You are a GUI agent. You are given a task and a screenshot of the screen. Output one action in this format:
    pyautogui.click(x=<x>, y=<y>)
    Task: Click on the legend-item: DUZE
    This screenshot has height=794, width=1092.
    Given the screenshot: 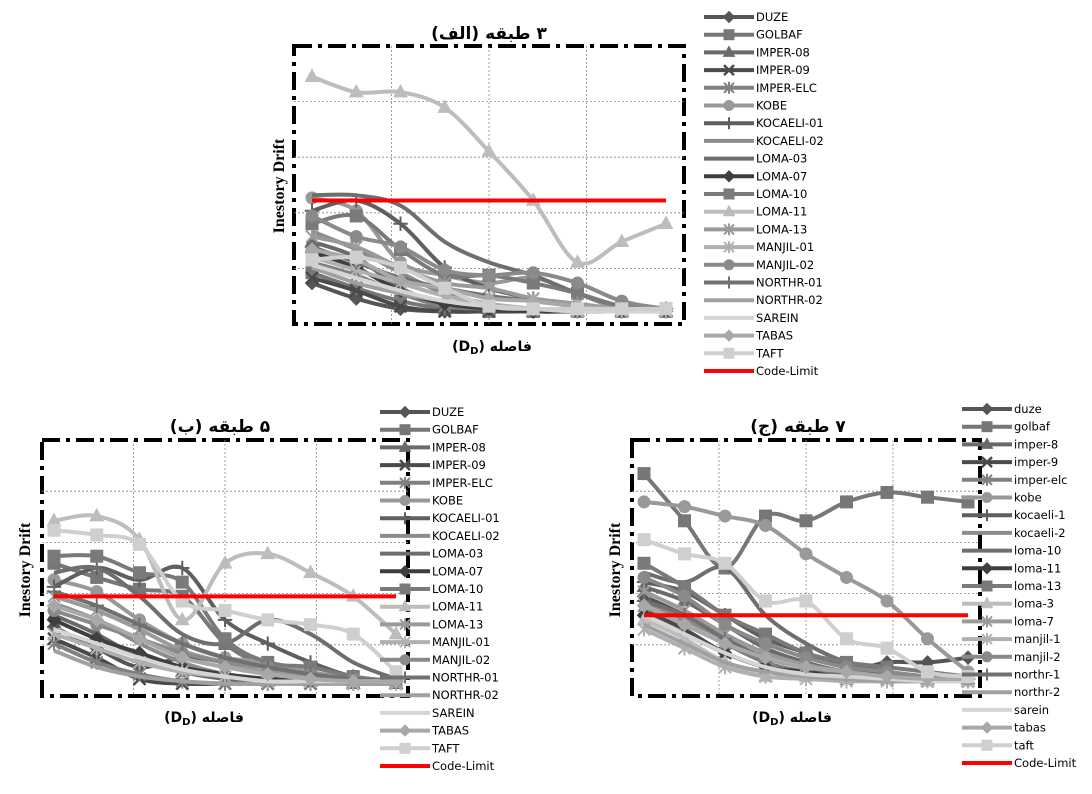 What is the action you would take?
    pyautogui.click(x=422, y=412)
    